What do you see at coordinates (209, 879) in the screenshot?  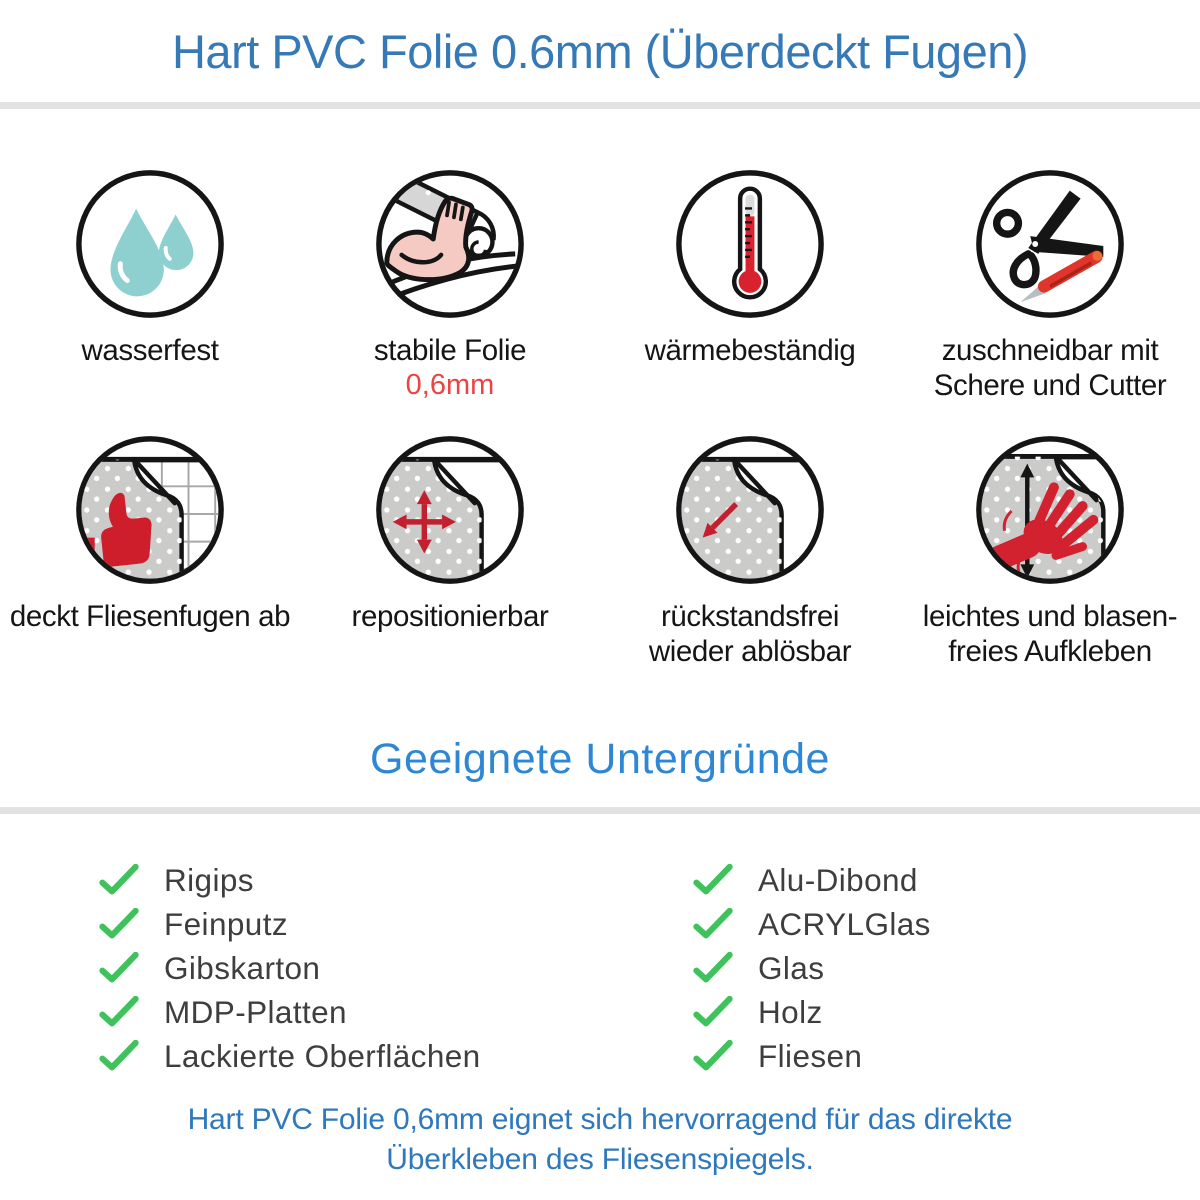 I see `substrate-label: Rigips` at bounding box center [209, 879].